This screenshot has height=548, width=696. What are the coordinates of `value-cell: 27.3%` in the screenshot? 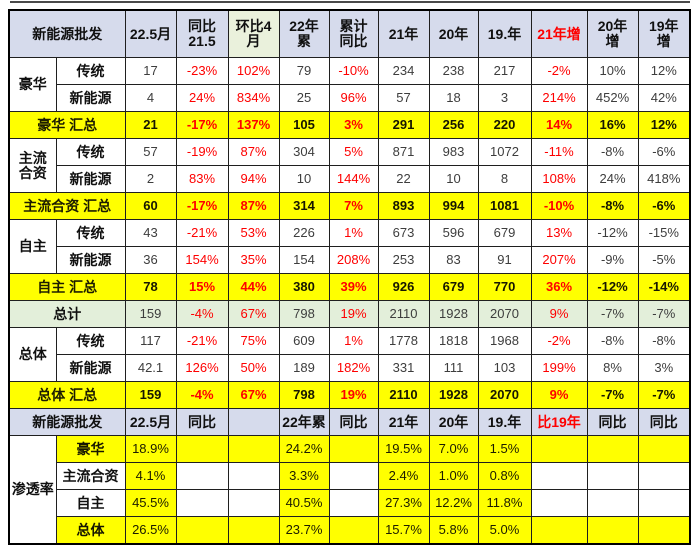 It's located at (403, 503).